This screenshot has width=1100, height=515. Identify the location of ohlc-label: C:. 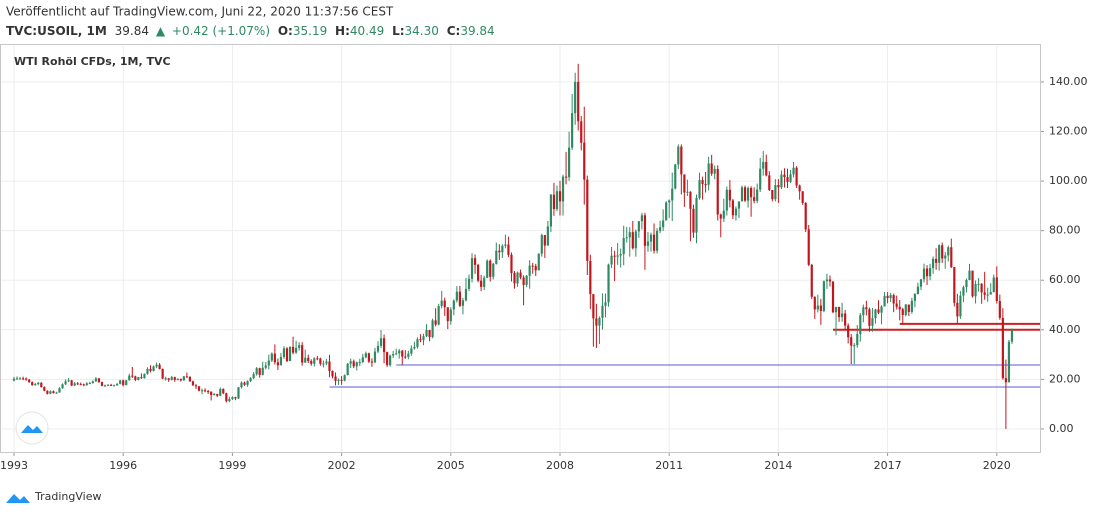
(454, 31).